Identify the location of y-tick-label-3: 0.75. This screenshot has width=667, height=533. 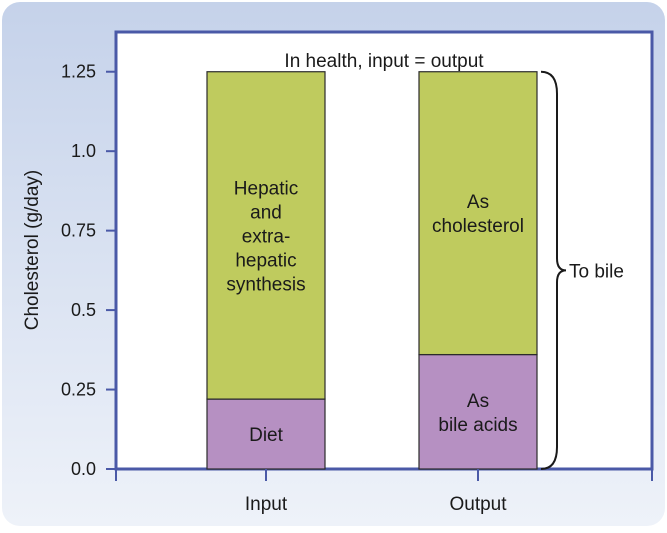
(78, 231).